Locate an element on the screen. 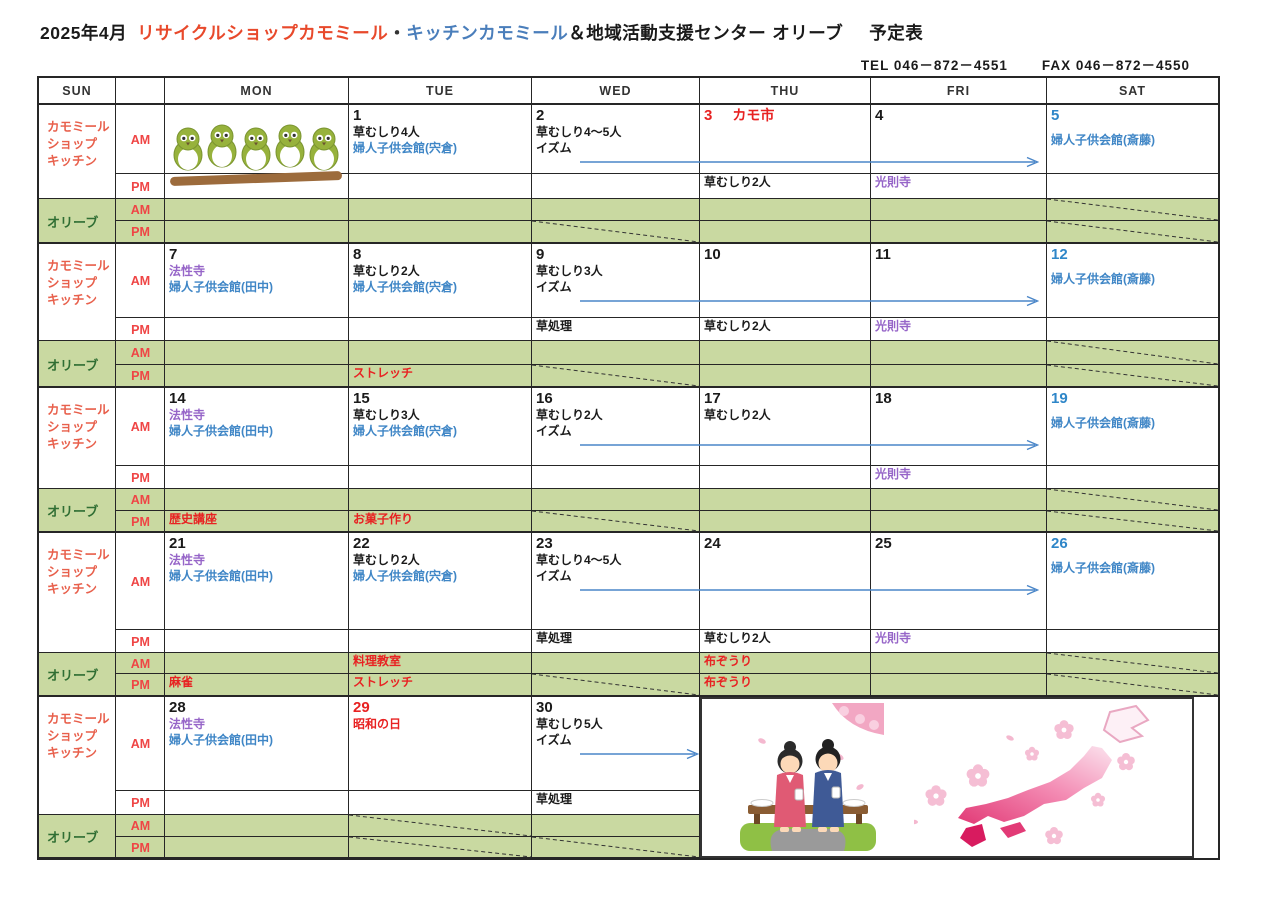  day-event-inline: カモ市 is located at coordinates (753, 115).